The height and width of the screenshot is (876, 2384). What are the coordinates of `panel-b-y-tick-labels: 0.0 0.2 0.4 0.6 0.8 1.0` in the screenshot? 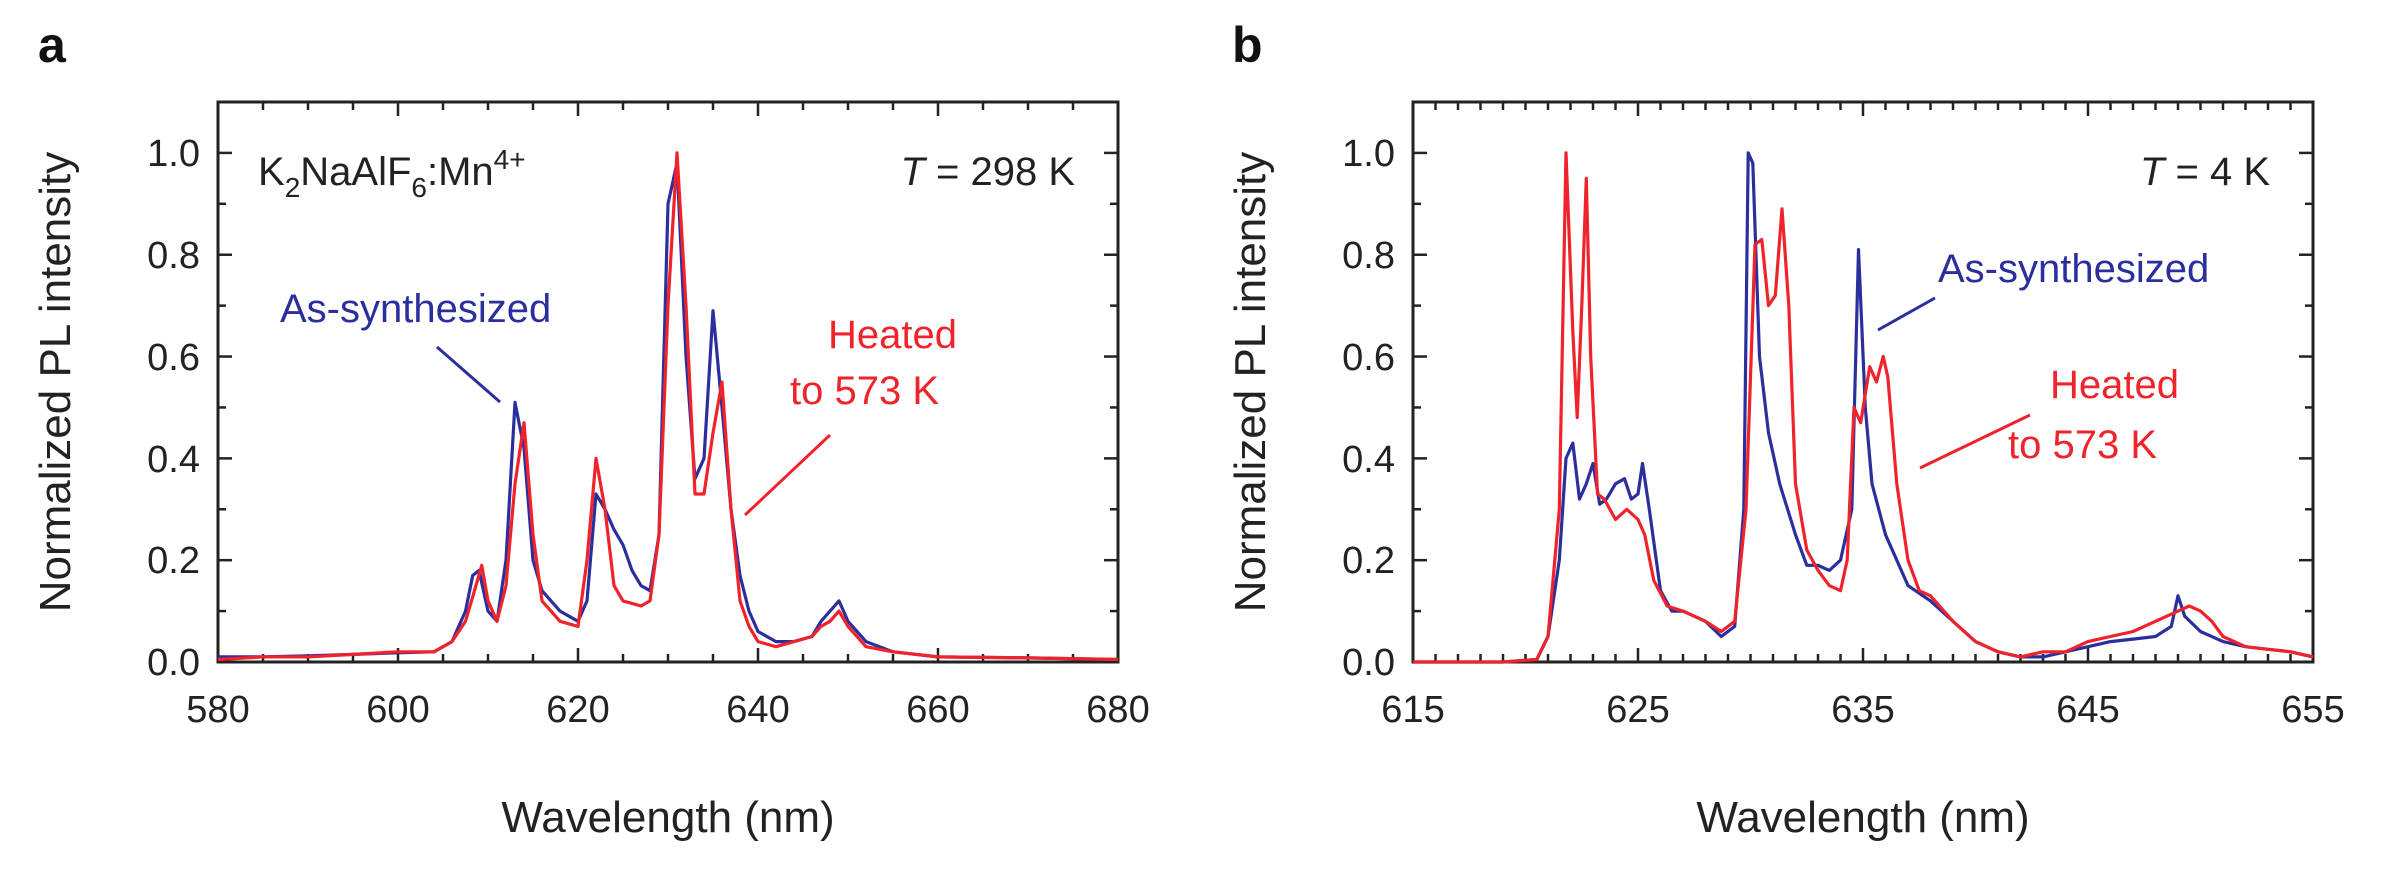 It's located at (1368, 408).